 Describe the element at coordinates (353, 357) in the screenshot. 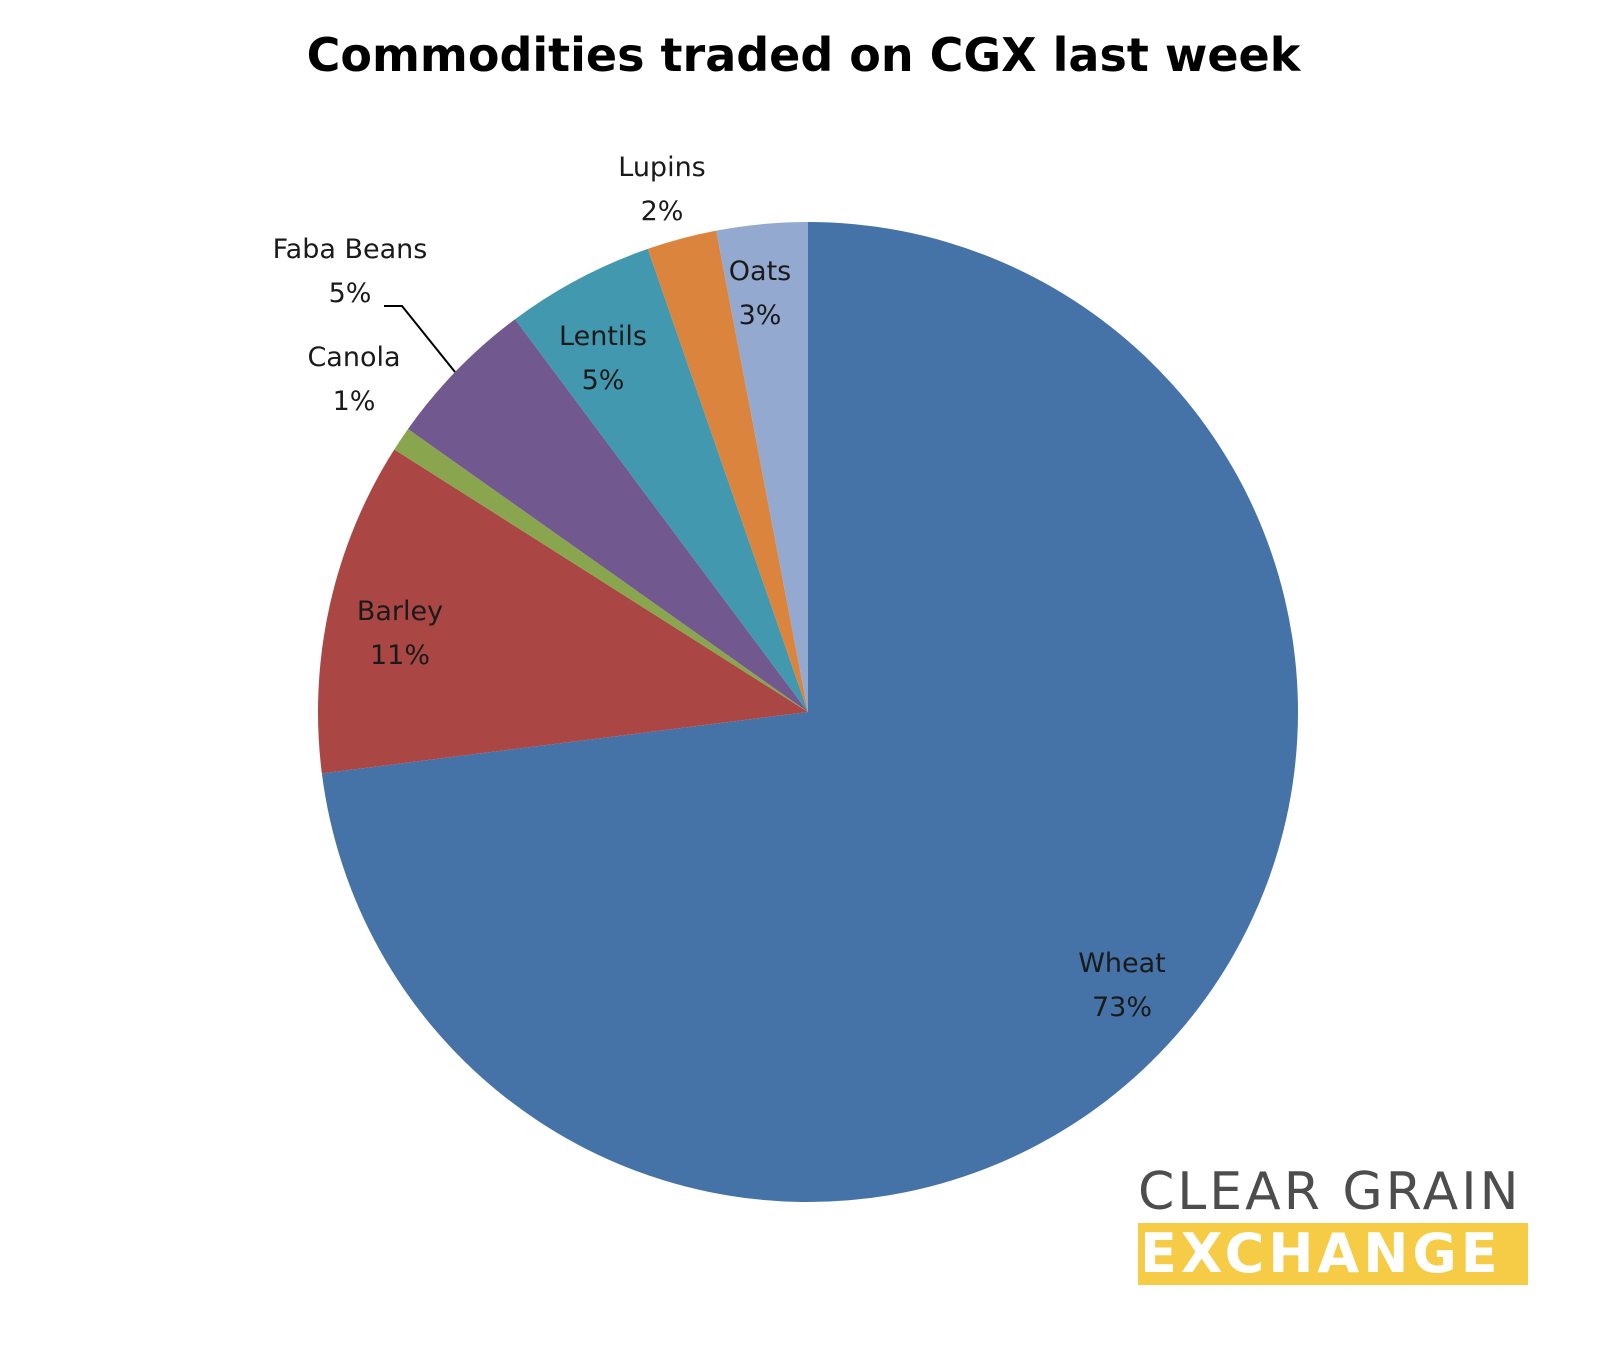

I see `slice-label-name-canola: Canola` at that location.